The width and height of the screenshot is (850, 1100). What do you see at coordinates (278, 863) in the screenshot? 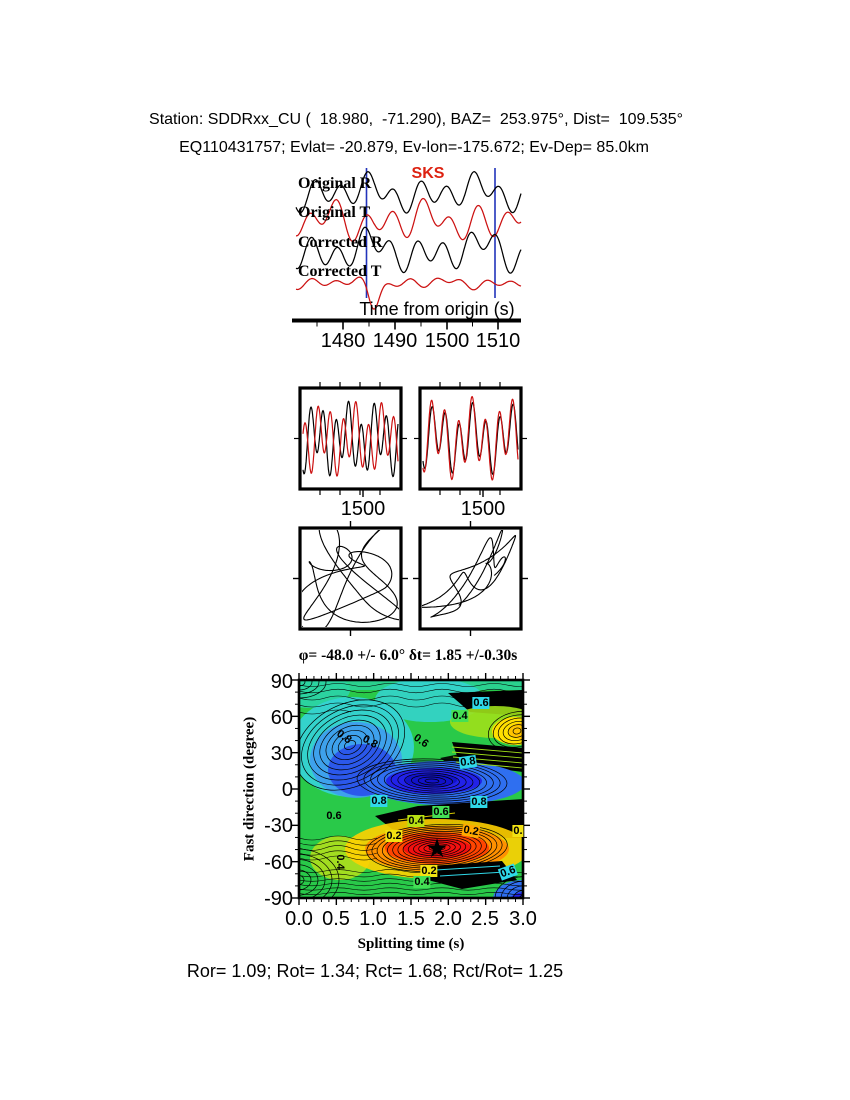
I see `fast-direction-tick-label: -60` at bounding box center [278, 863].